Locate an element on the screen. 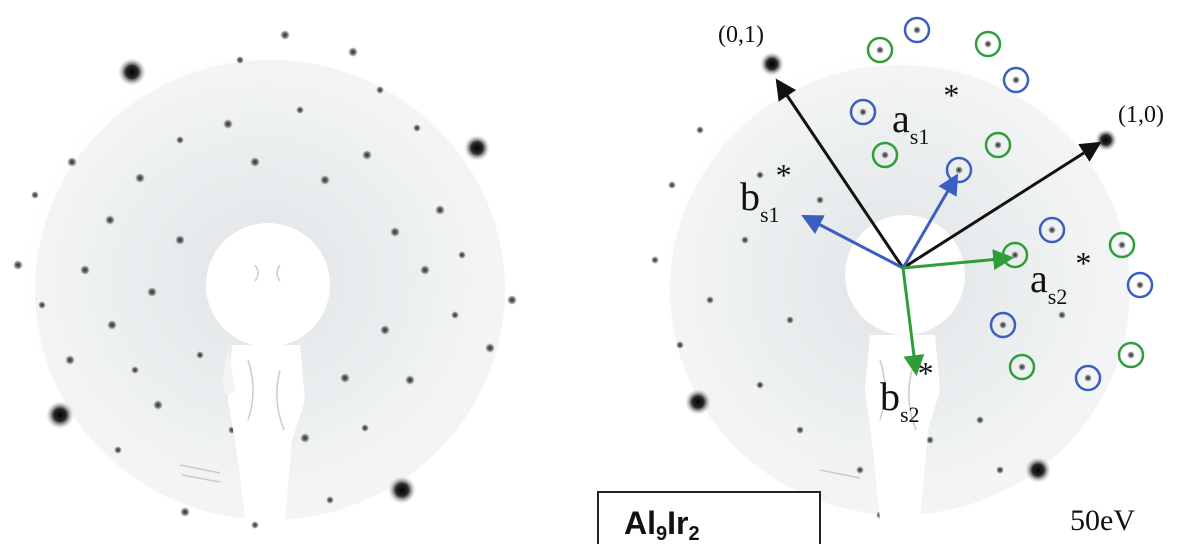 The height and width of the screenshot is (544, 1200). left-beam-stop-detail is located at coordinates (232, 373).